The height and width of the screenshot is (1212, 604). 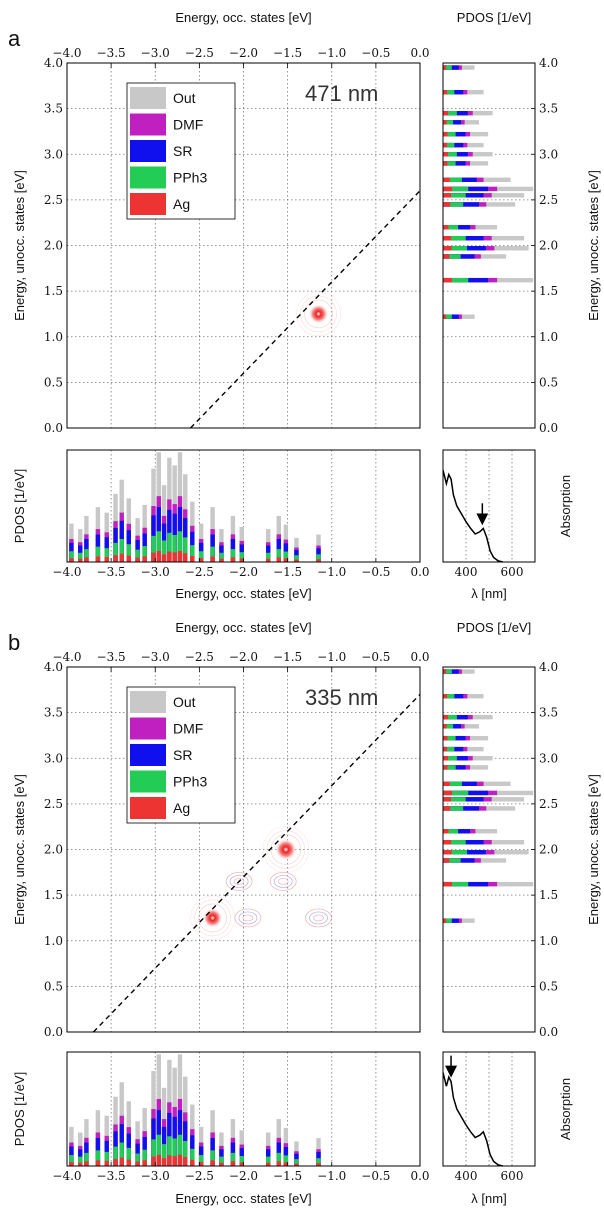 I want to click on hotspot-contour, so click(x=212, y=918).